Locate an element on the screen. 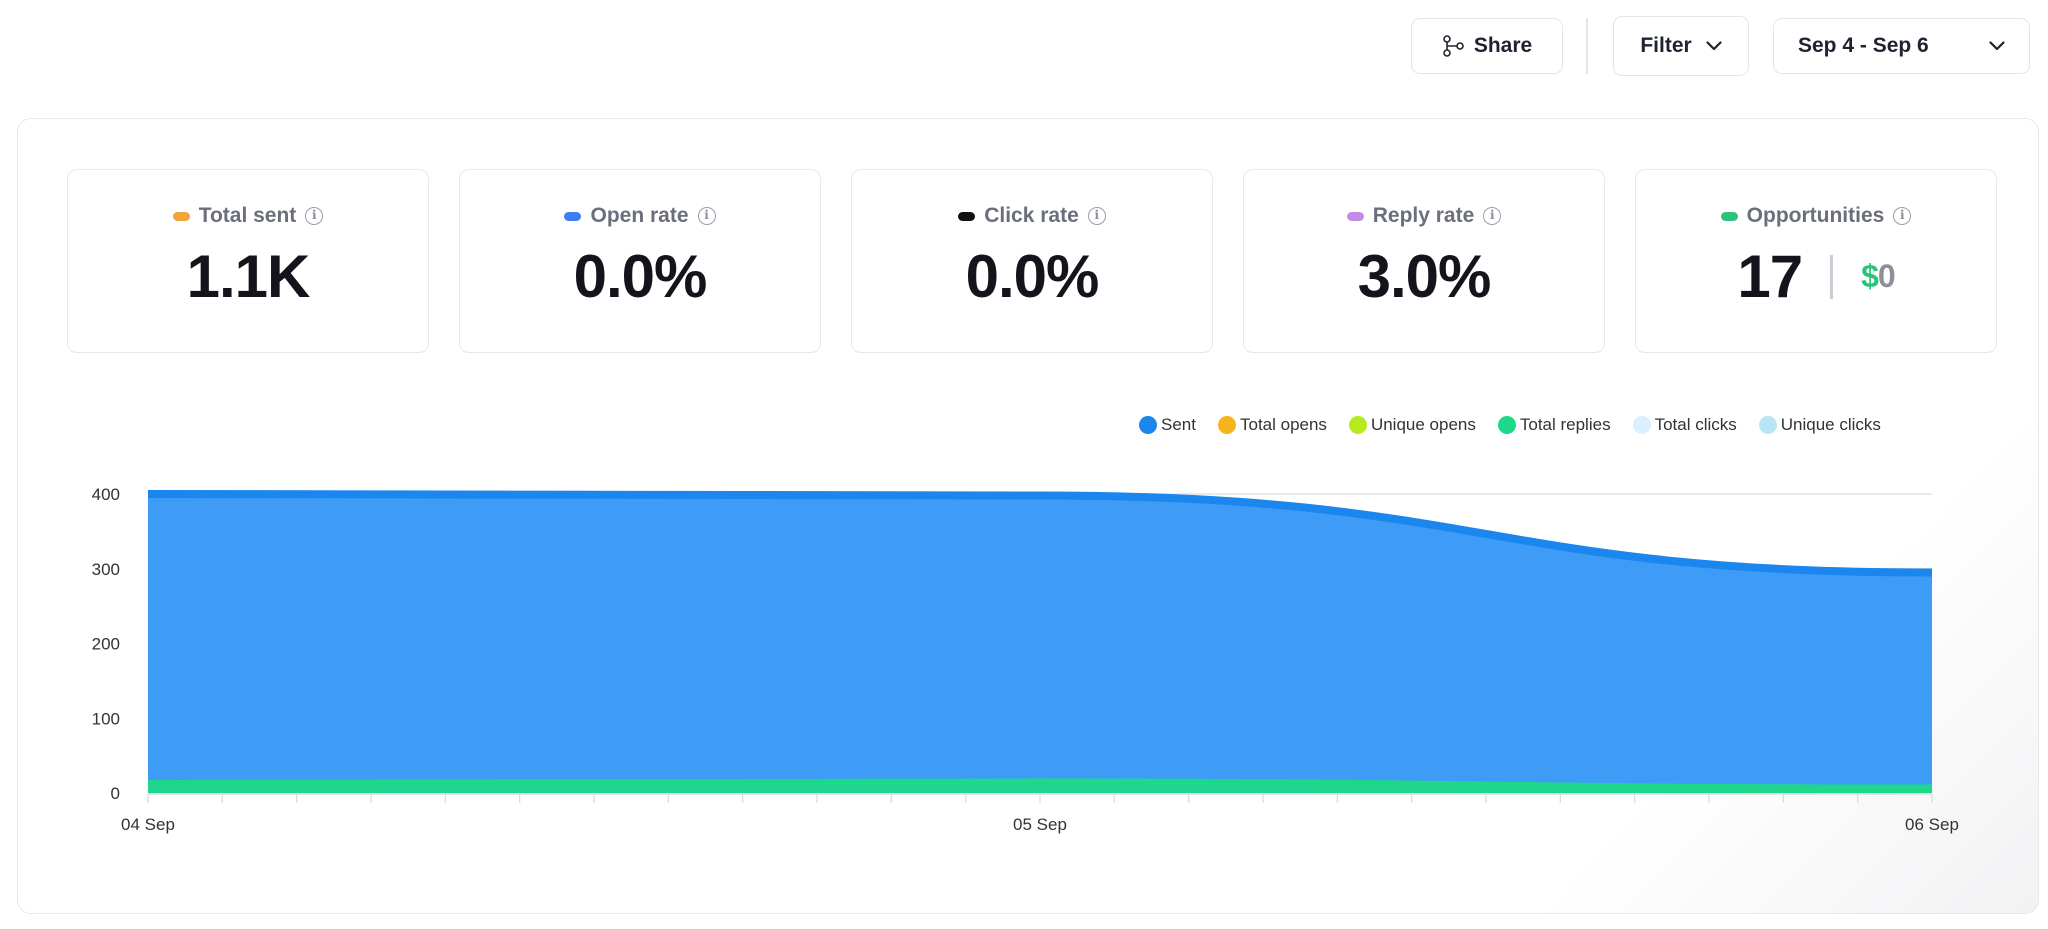  date-range-select: Sep 4 - Sep 6 is located at coordinates (1901, 46).